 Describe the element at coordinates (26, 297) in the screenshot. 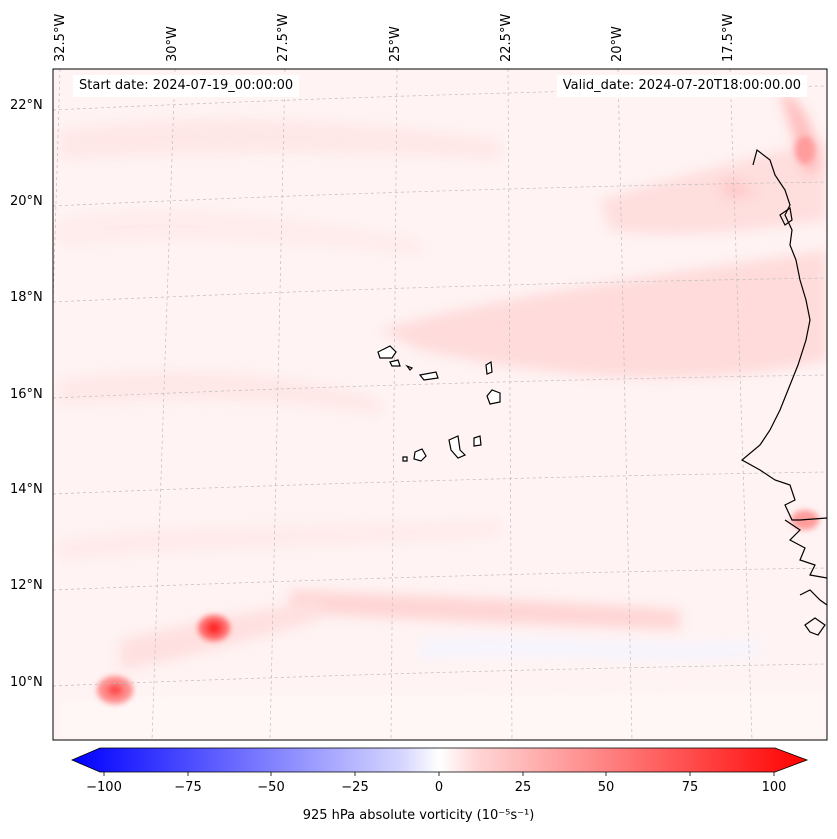

I see `lat-label: 18°N` at that location.